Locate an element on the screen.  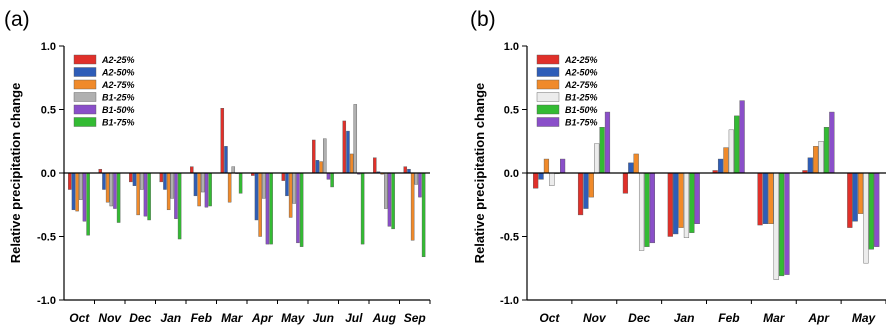
bar-feb-a2-25pct is located at coordinates (192, 170).